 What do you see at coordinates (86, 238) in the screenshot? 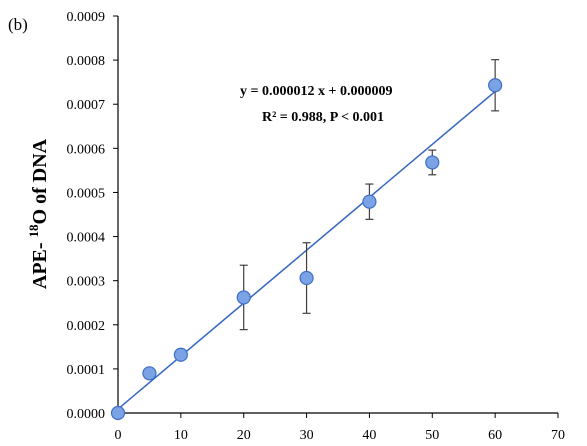
I see `y-tick-label: 0.0004` at bounding box center [86, 238].